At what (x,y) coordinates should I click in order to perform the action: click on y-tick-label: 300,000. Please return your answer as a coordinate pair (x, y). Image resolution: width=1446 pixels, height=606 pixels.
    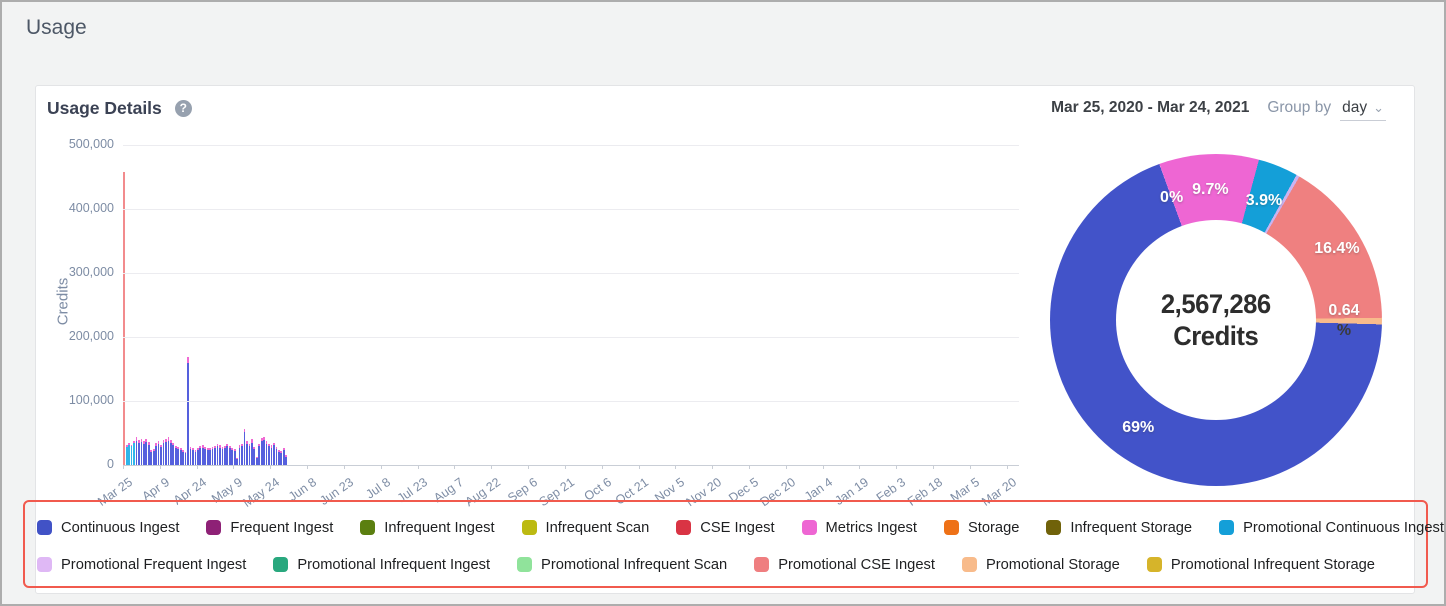
    Looking at the image, I should click on (91, 272).